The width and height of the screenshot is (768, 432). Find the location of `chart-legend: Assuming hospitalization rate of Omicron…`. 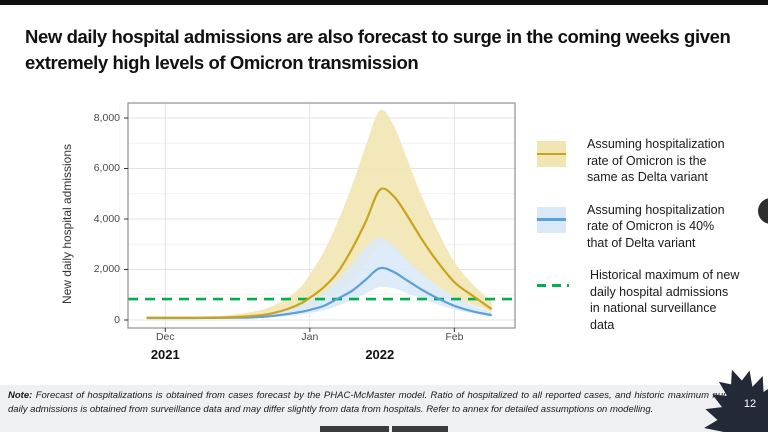

chart-legend: Assuming hospitalization rate of Omicron… is located at coordinates (646, 242).